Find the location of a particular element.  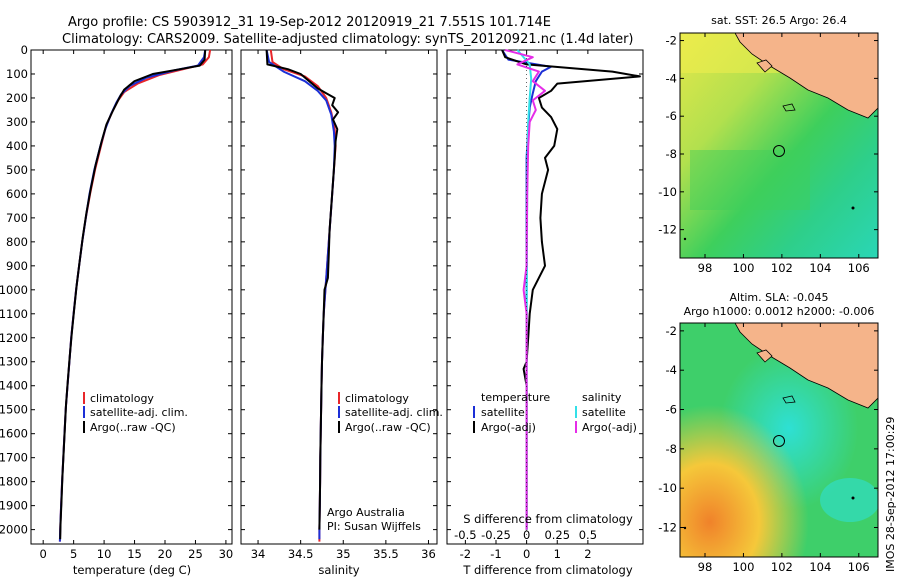

map-x-tick-label: 98 is located at coordinates (705, 567).